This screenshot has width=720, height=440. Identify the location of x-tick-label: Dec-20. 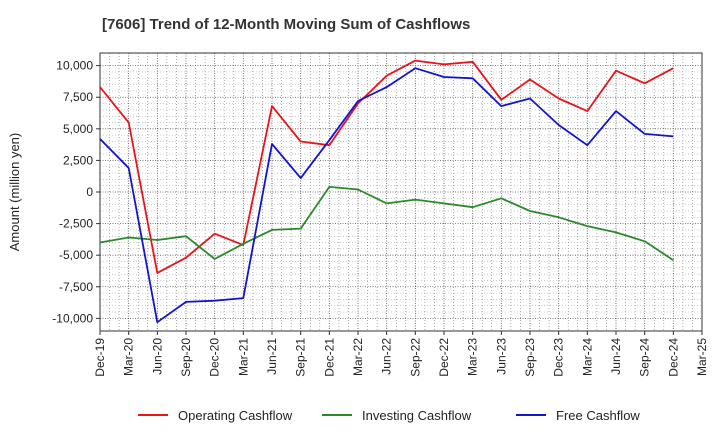
(215, 357).